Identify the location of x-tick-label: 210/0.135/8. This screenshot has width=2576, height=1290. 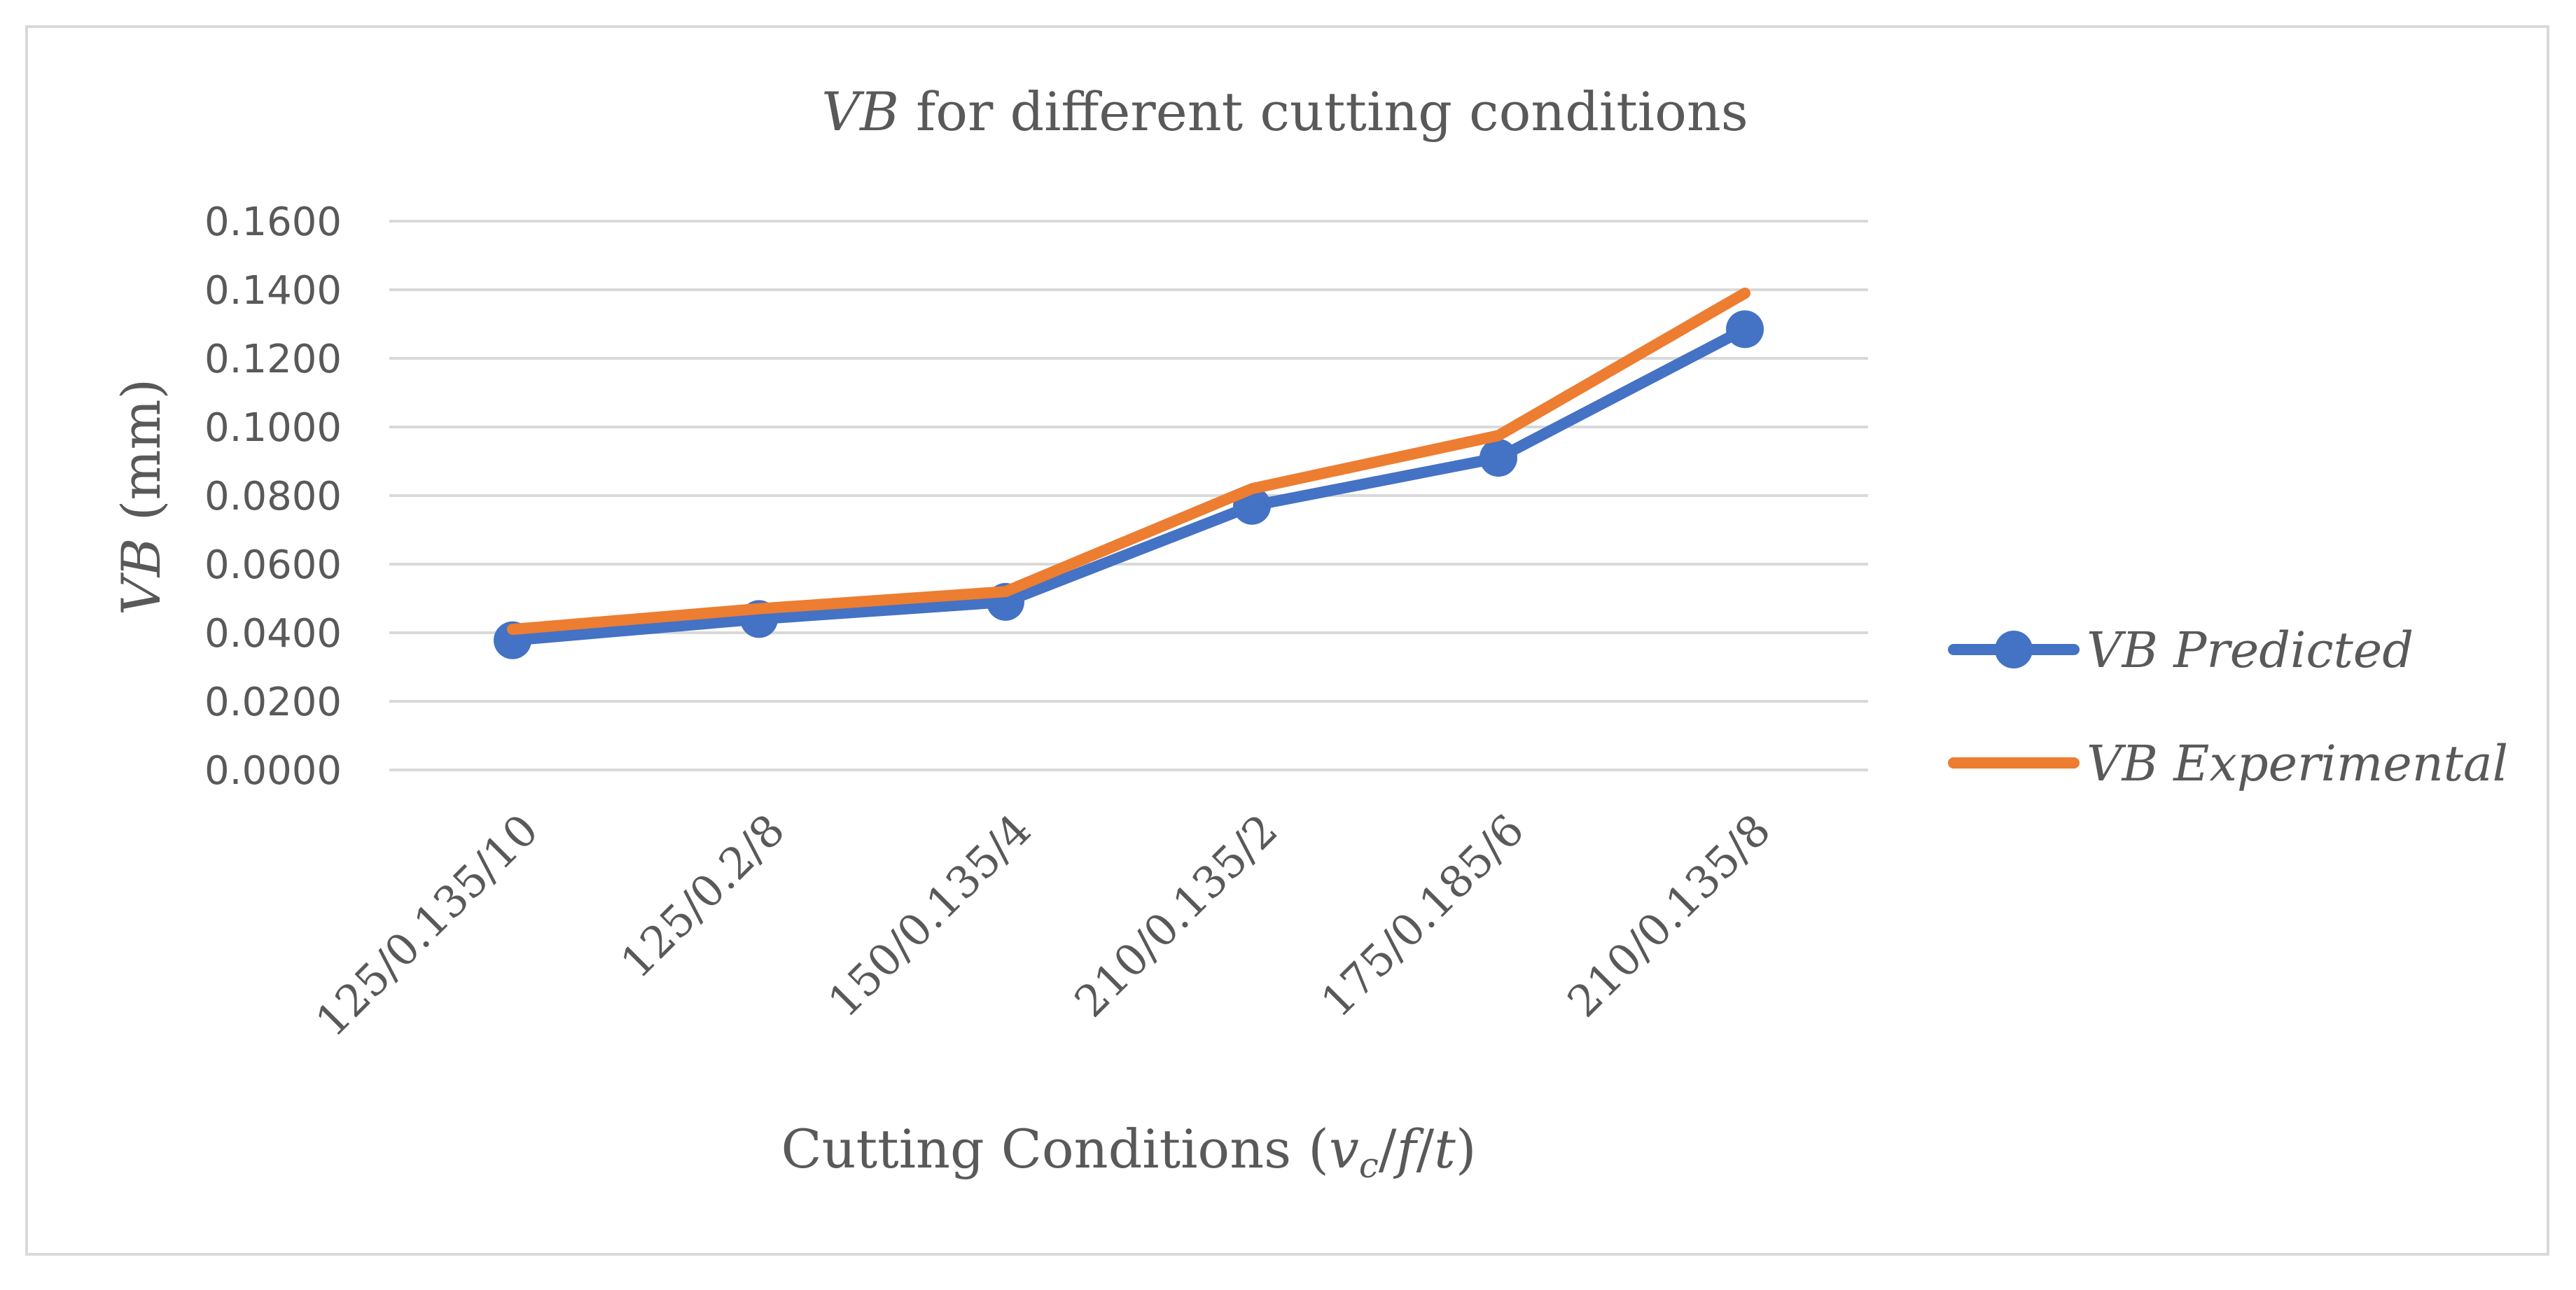
(1668, 915).